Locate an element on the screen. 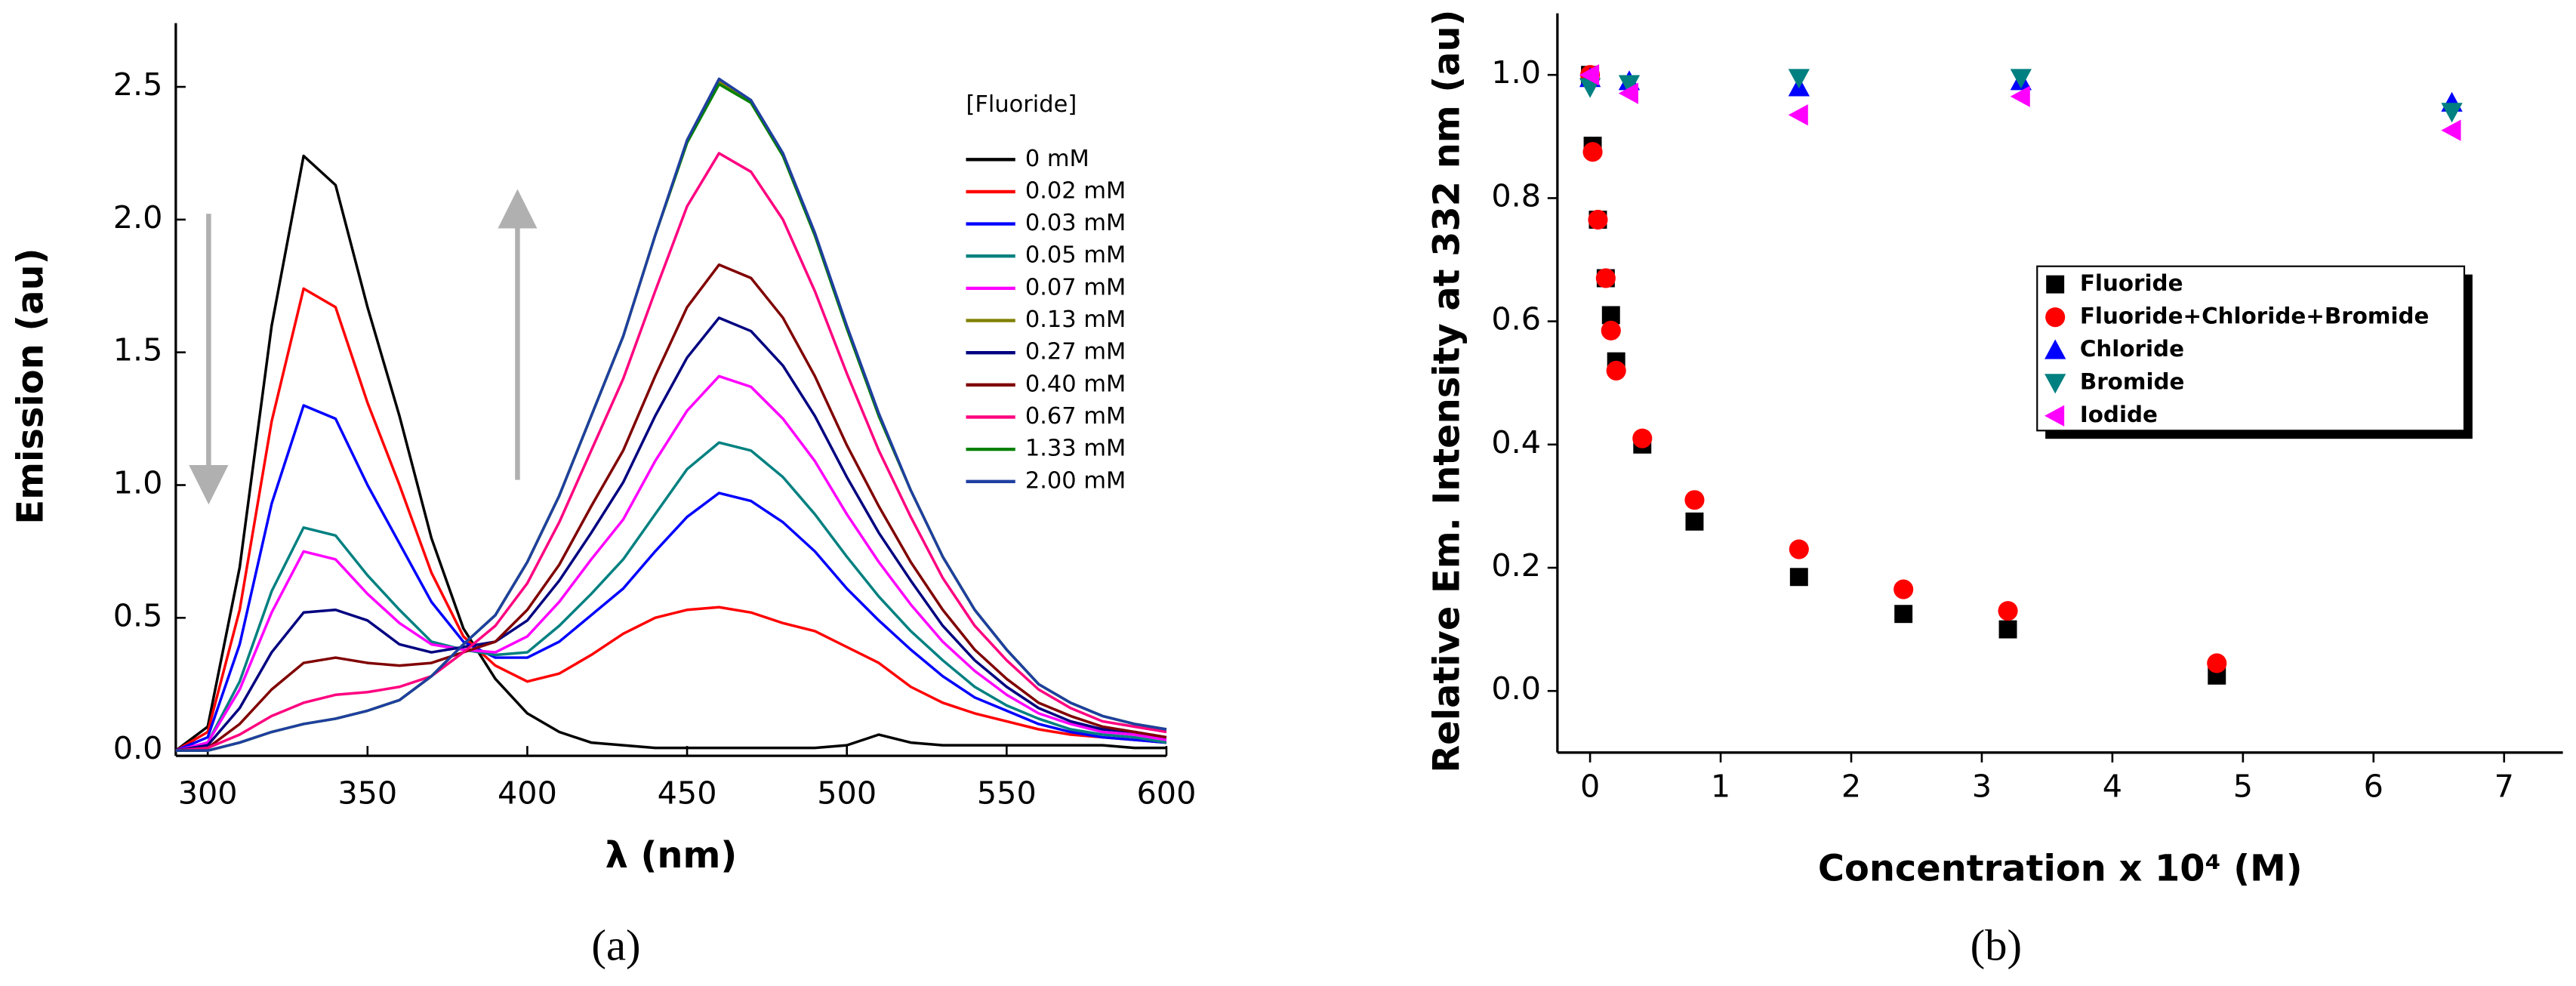 The height and width of the screenshot is (986, 2576). x-tick-label: 350 is located at coordinates (367, 793).